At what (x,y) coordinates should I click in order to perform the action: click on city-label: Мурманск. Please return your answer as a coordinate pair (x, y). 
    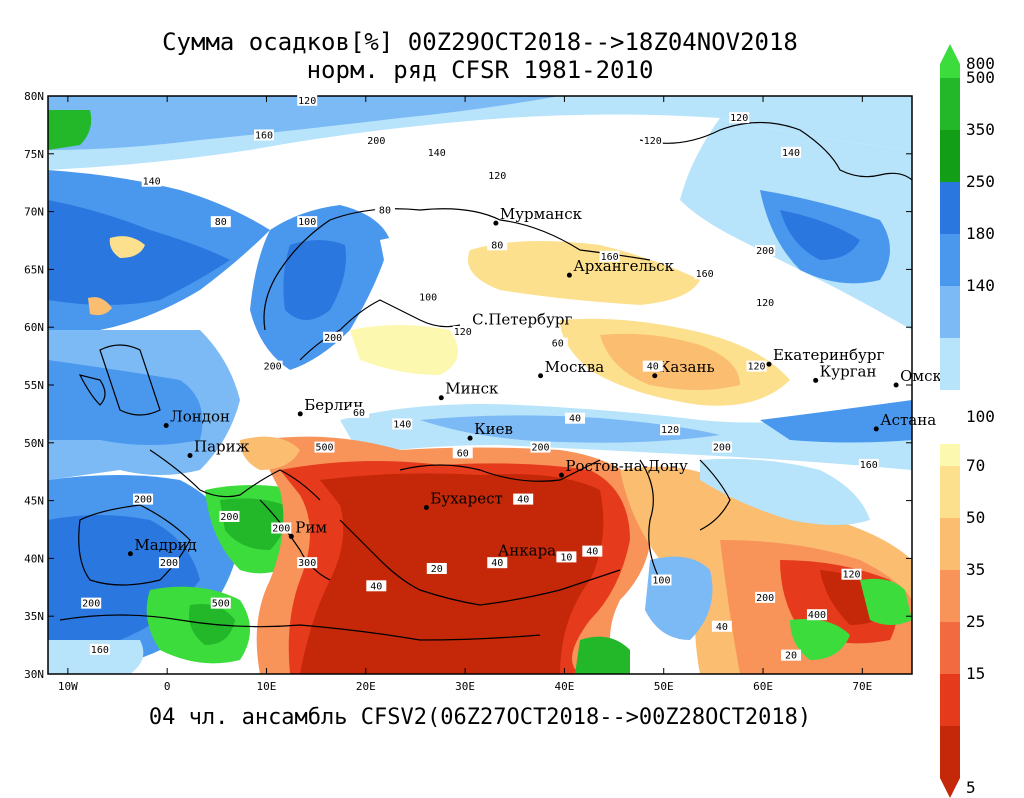
    Looking at the image, I should click on (541, 214).